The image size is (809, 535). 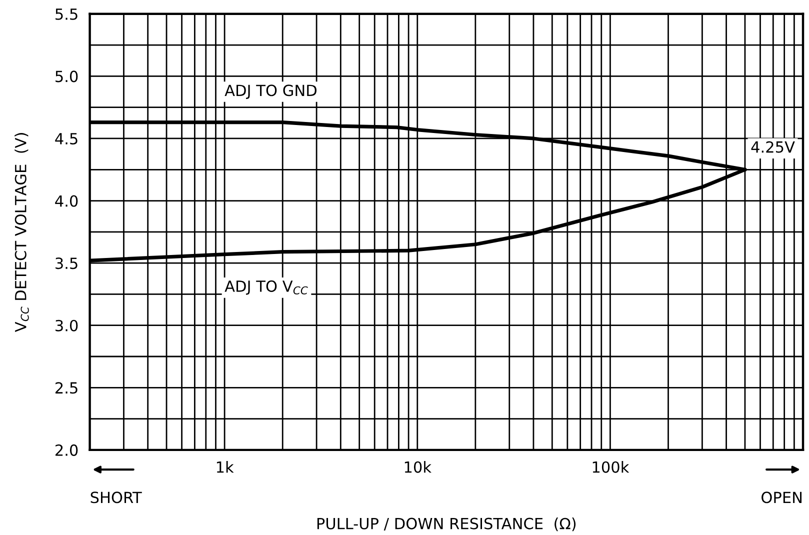 What do you see at coordinates (67, 14) in the screenshot?
I see `y-tick-label: 5.5` at bounding box center [67, 14].